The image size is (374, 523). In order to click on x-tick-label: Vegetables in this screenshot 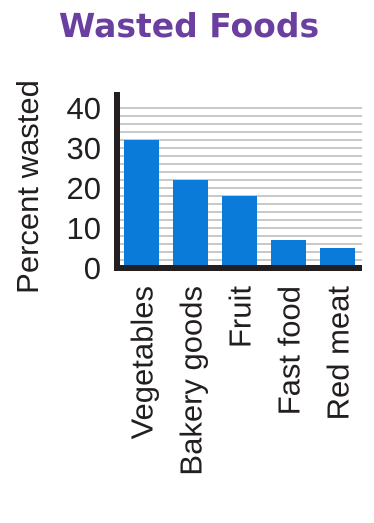, I will do `click(142, 362)`.